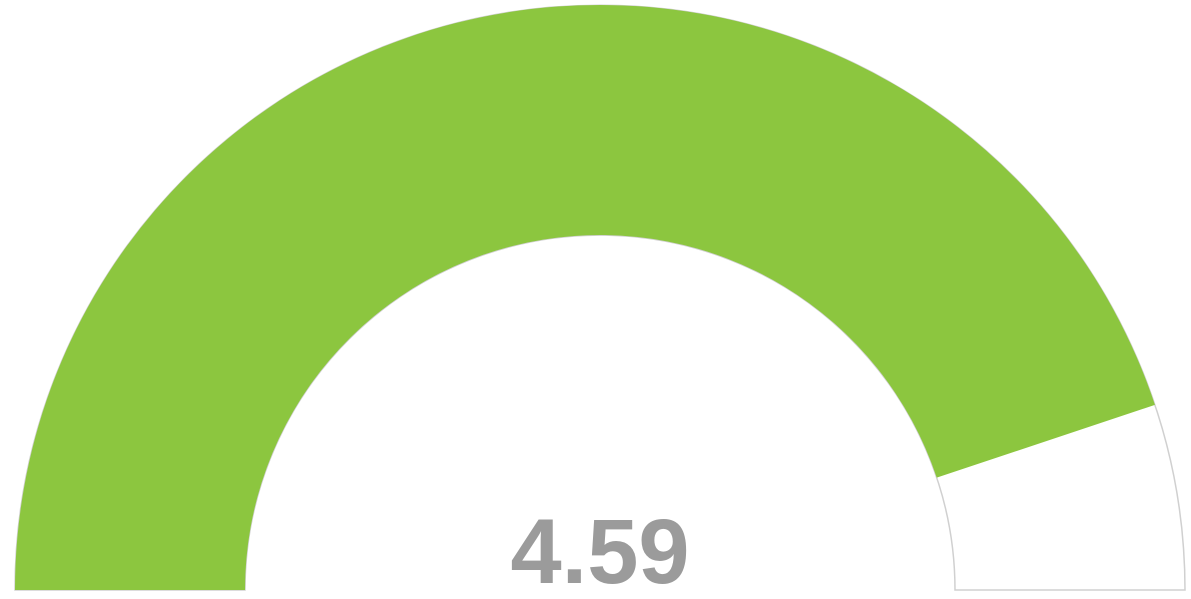 Image resolution: width=1191 pixels, height=599 pixels. Describe the element at coordinates (599, 550) in the screenshot. I see `gauge-value-label: 4.59` at that location.